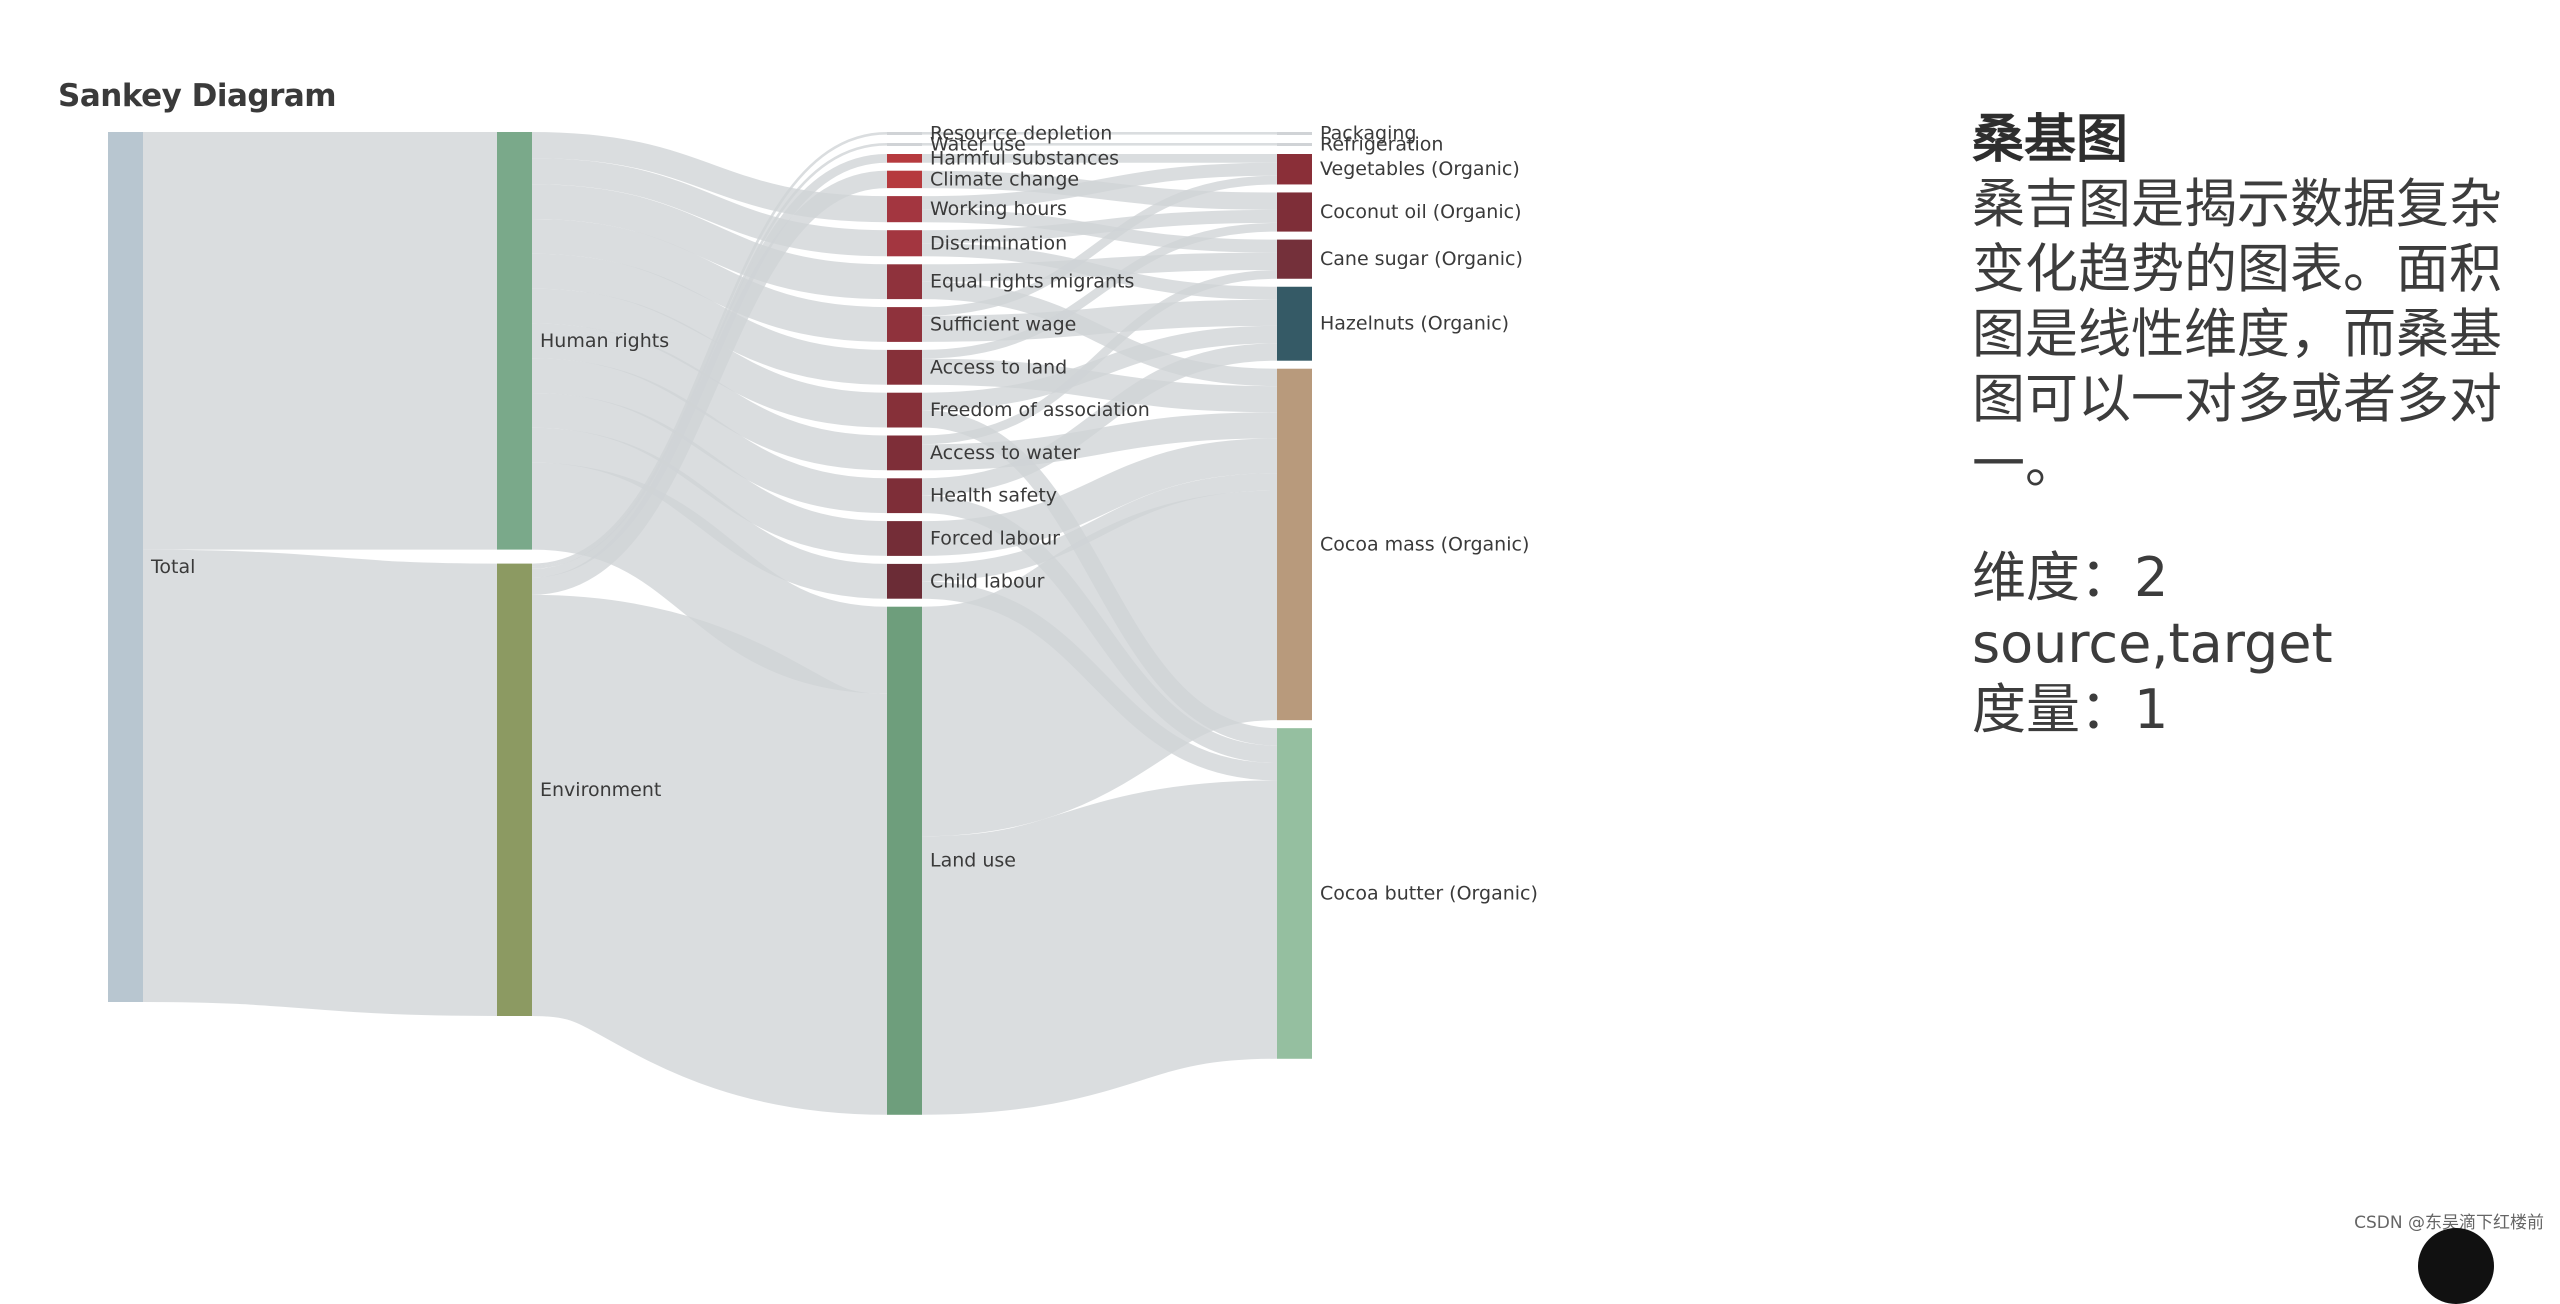 The image size is (2560, 1304). Describe the element at coordinates (995, 539) in the screenshot. I see `node-label-fl: Forced labour` at that location.